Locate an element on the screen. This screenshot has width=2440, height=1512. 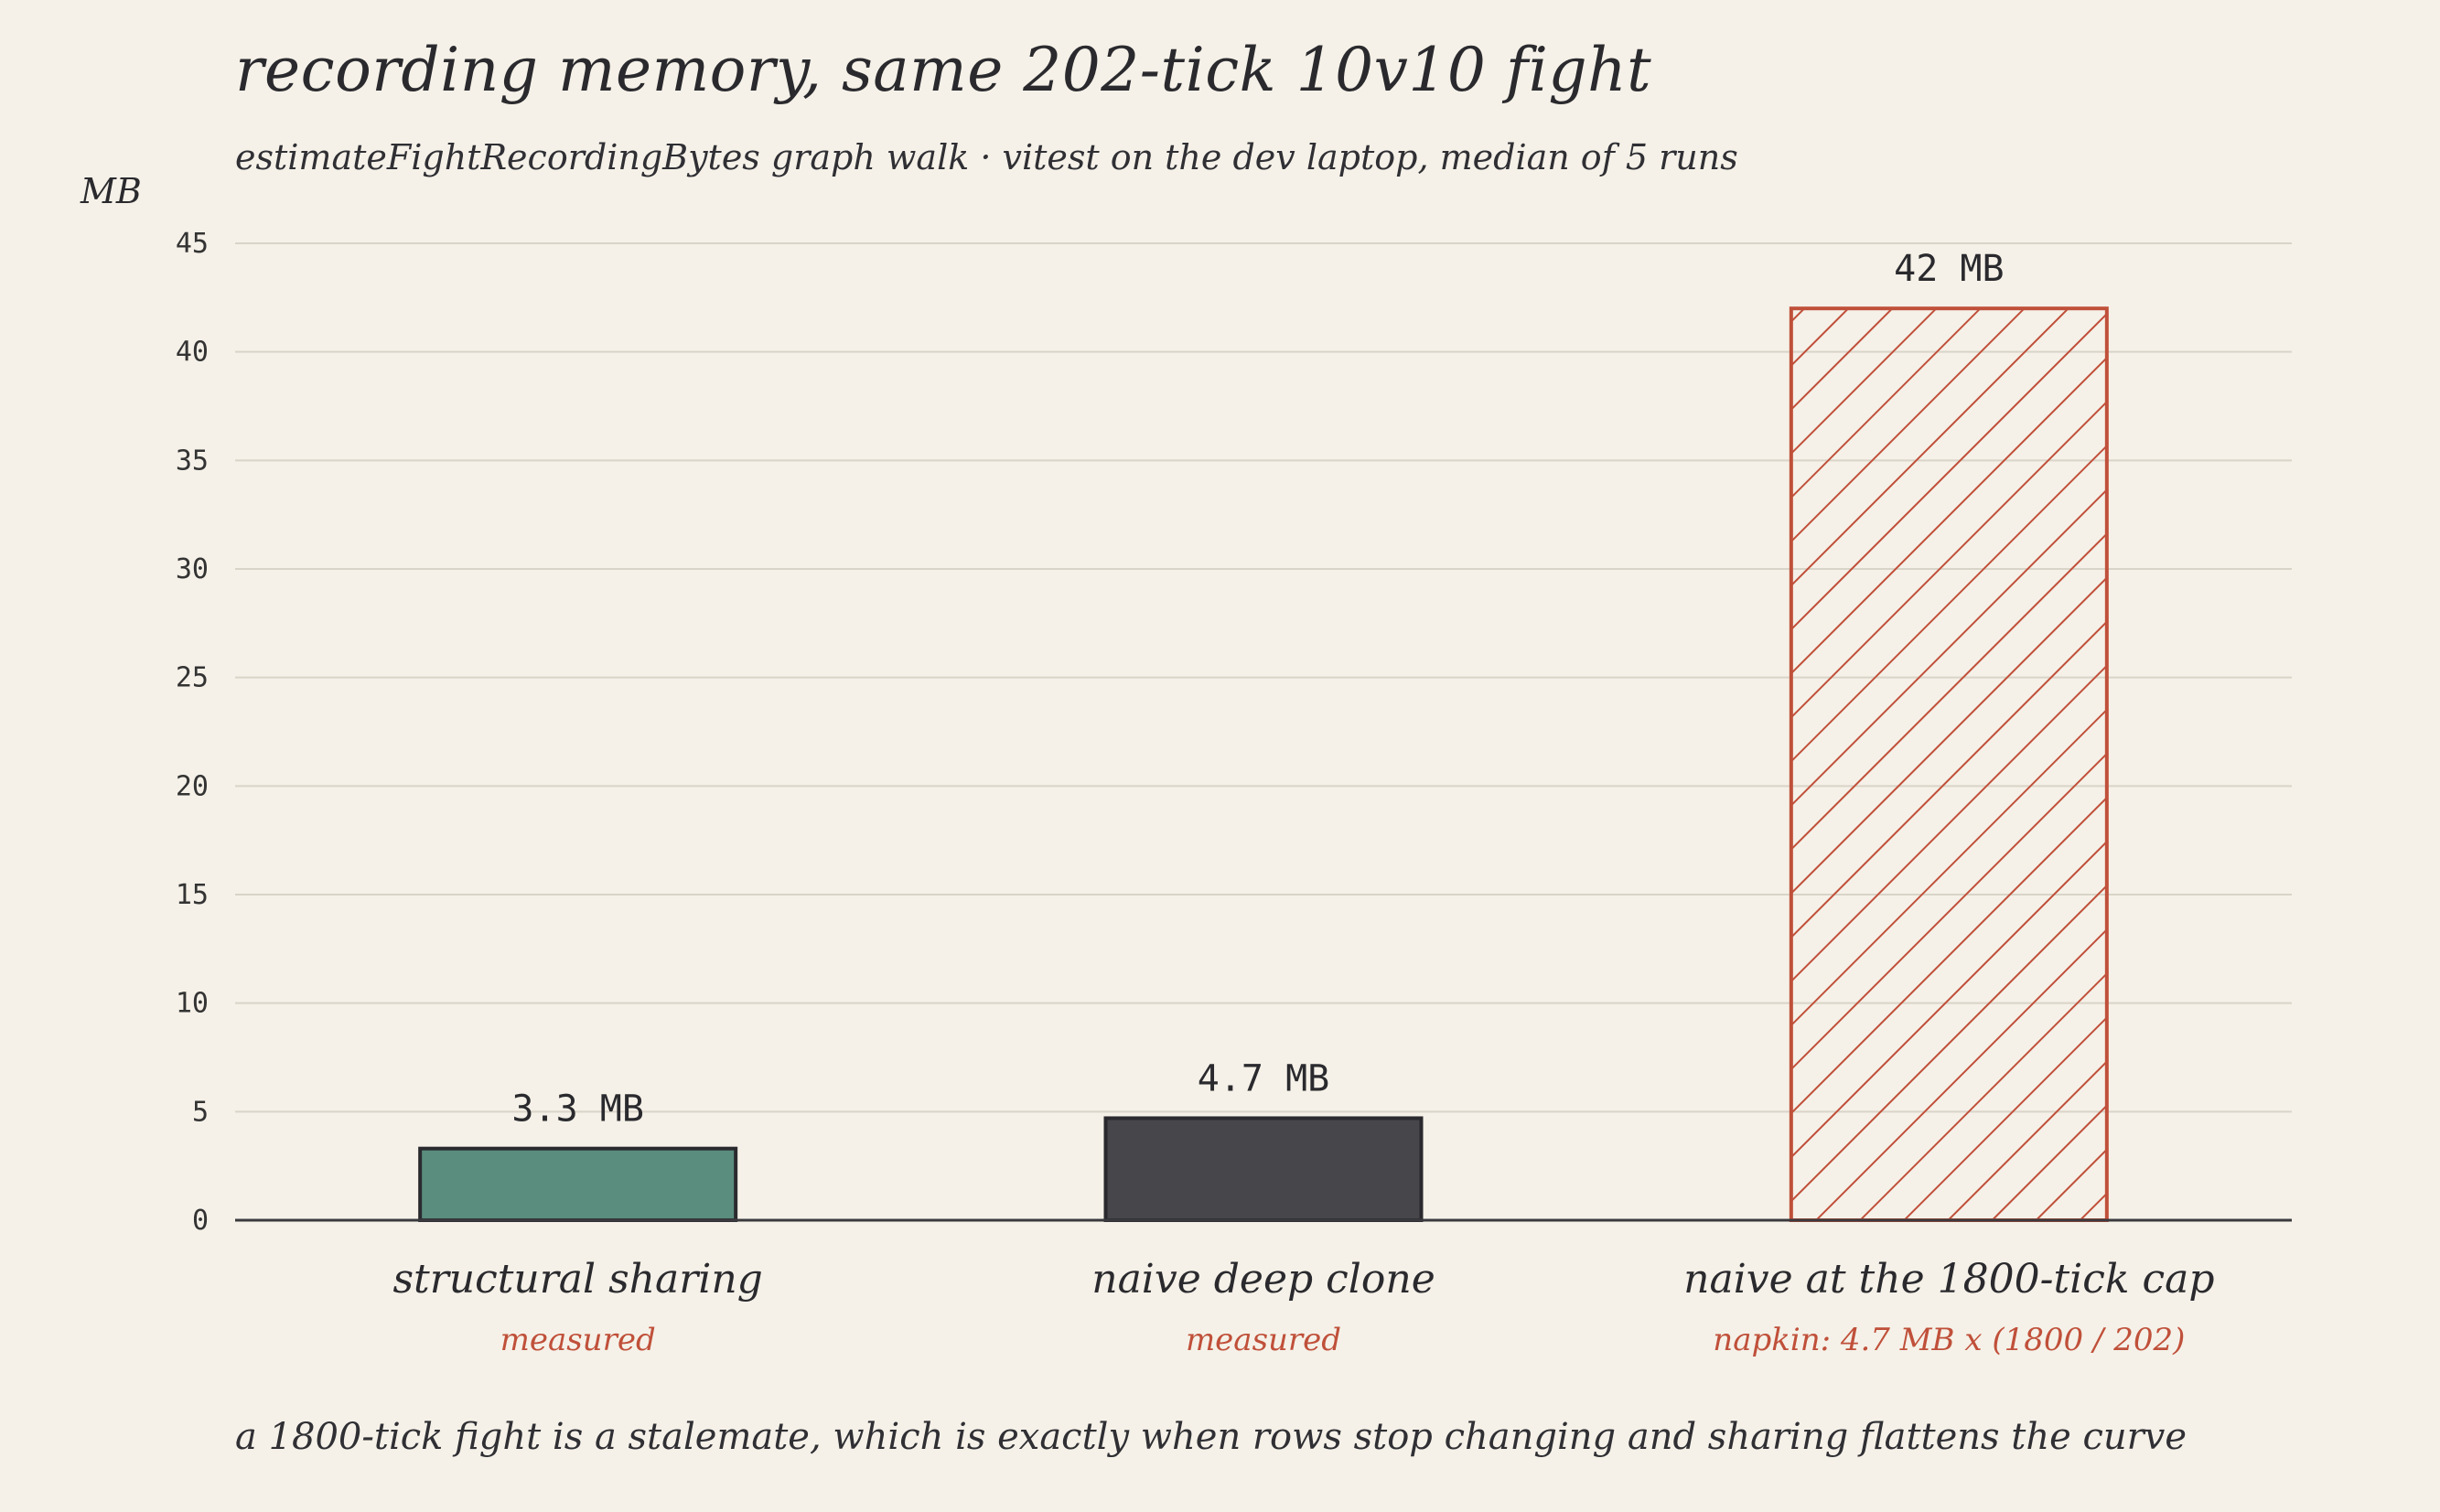
y-axis-label: MB is located at coordinates (111, 191).